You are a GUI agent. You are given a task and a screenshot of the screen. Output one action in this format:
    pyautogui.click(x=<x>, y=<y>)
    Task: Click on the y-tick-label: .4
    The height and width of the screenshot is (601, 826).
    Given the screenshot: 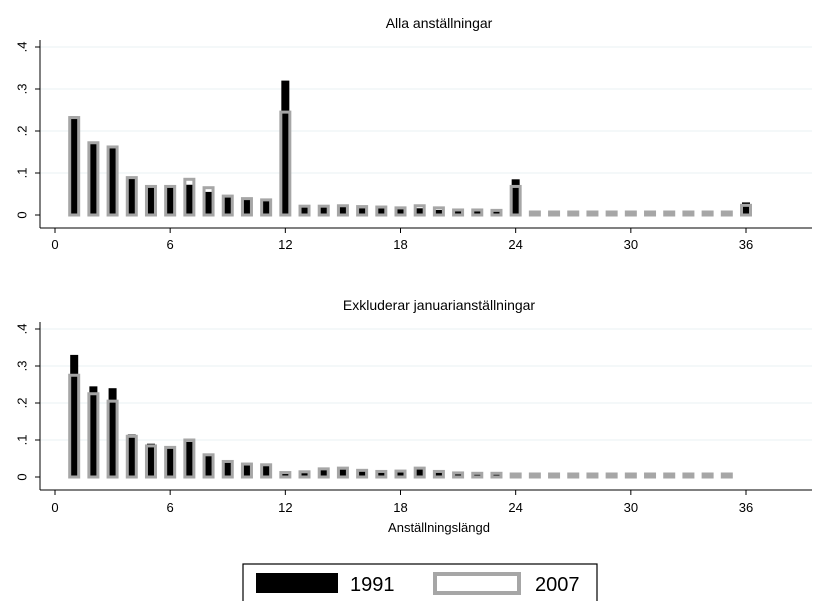 What is the action you would take?
    pyautogui.click(x=22, y=47)
    